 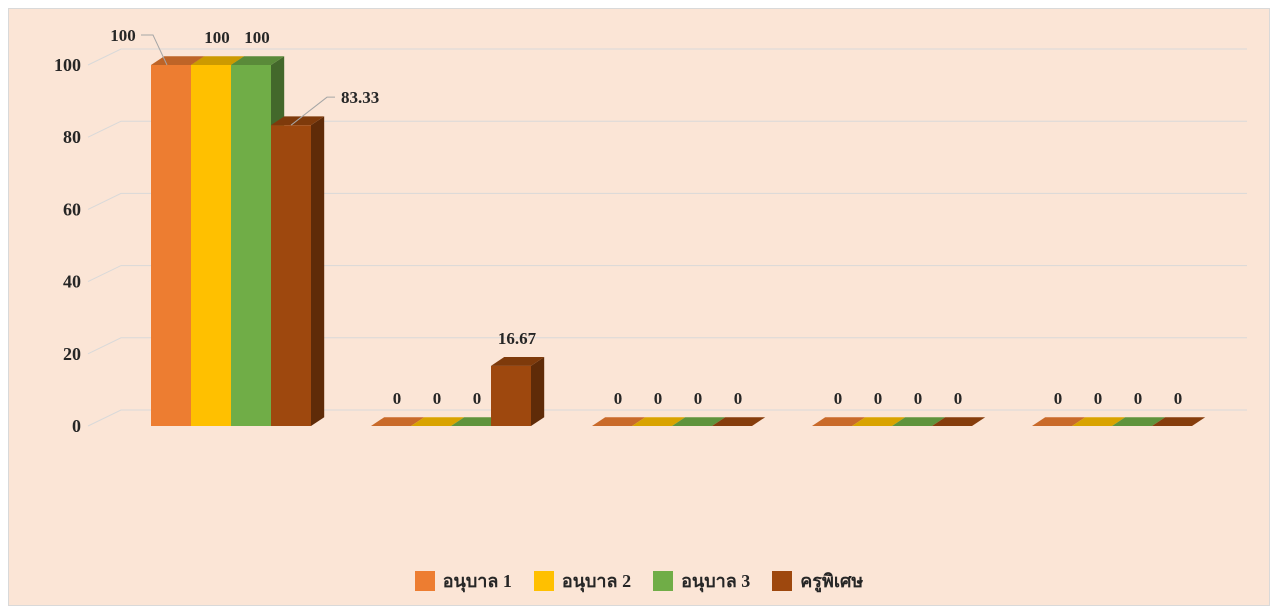 I want to click on legend-label: อนุบาล 2, so click(x=596, y=581).